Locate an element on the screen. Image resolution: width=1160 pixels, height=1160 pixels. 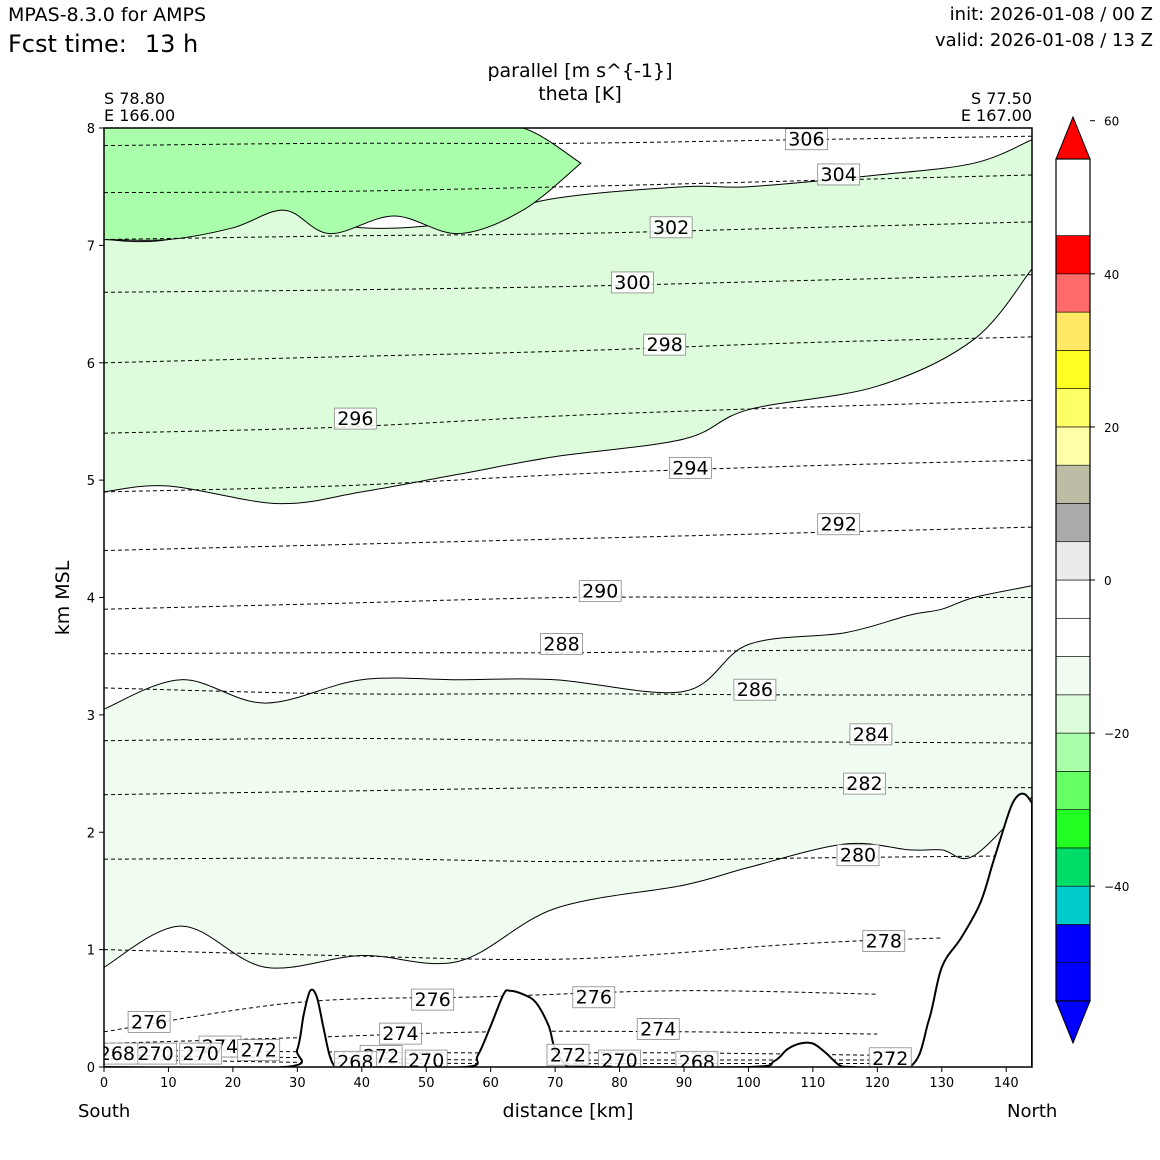
theta-label: 298 is located at coordinates (665, 345).